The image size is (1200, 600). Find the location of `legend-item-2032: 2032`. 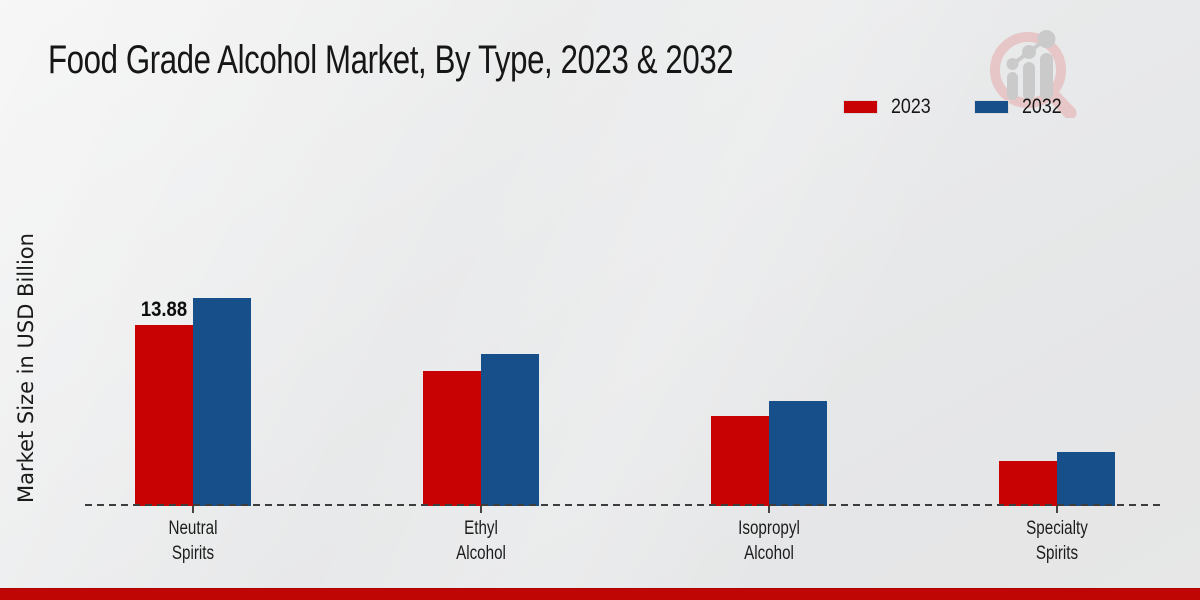

legend-item-2032: 2032 is located at coordinates (1021, 107).